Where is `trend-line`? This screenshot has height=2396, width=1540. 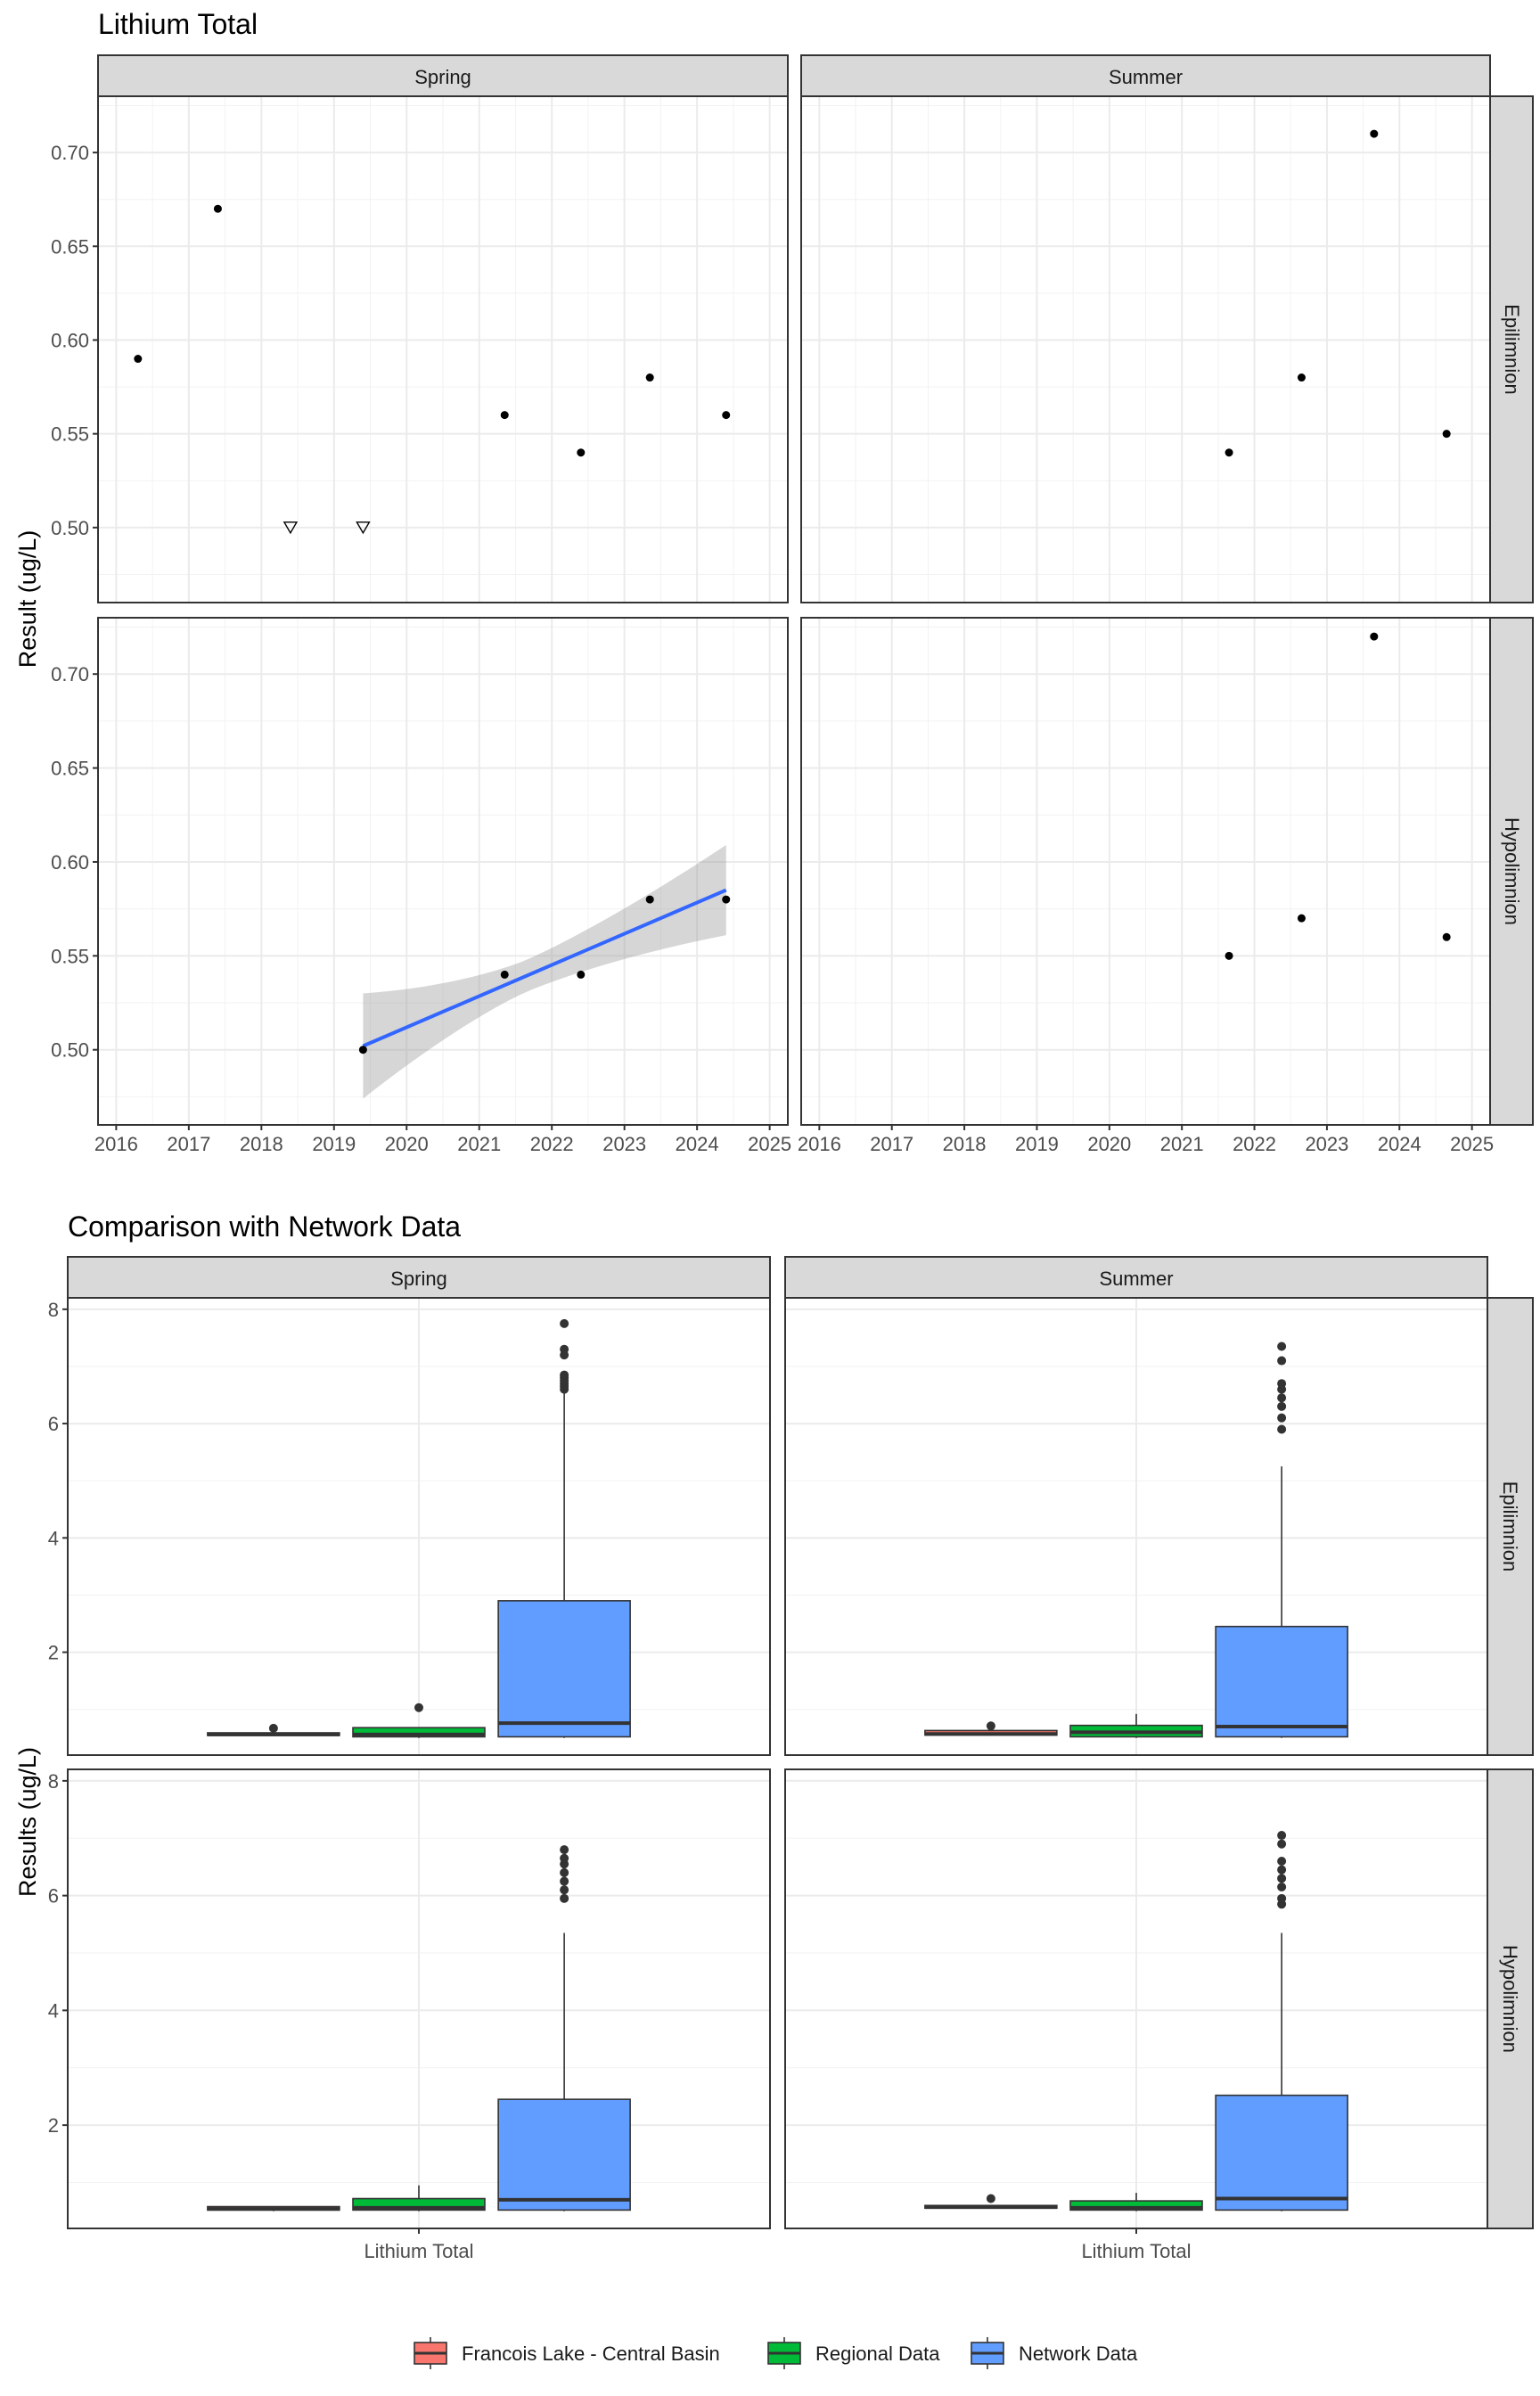
trend-line is located at coordinates (544, 968).